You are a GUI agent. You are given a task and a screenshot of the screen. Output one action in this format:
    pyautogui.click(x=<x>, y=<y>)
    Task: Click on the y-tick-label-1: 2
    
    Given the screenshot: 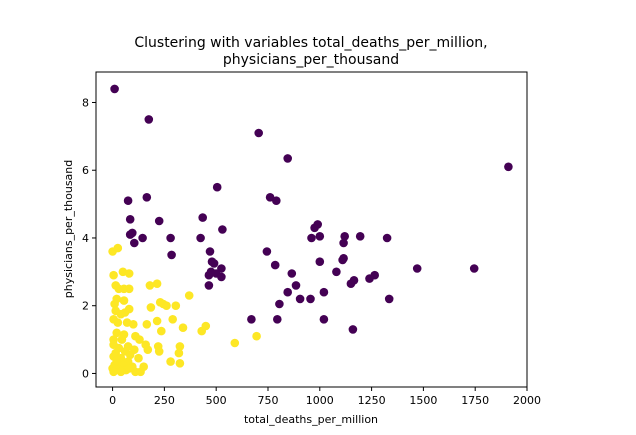 What is the action you would take?
    pyautogui.click(x=85, y=306)
    